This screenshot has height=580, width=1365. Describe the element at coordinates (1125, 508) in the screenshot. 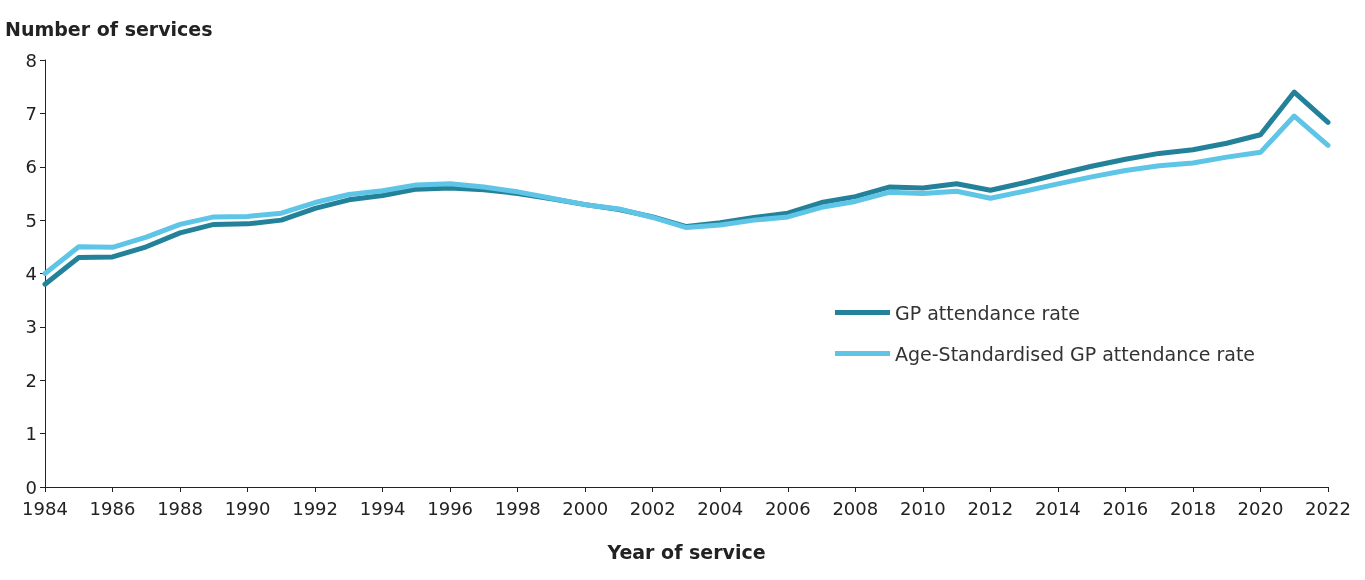

I see `x-tick-label: 2016` at that location.